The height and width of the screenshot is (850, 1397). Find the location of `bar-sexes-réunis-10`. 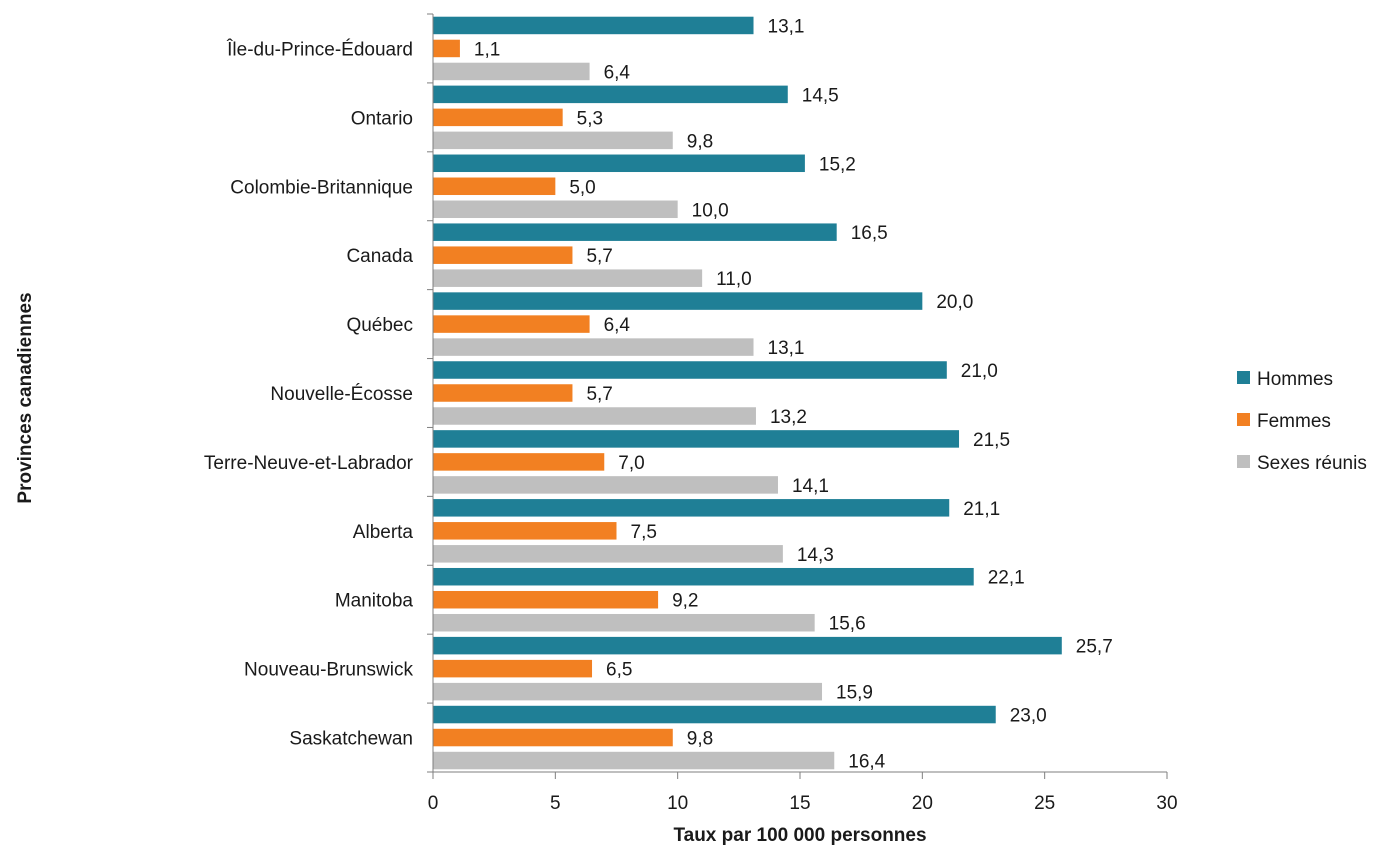

bar-sexes-réunis-10 is located at coordinates (634, 760).